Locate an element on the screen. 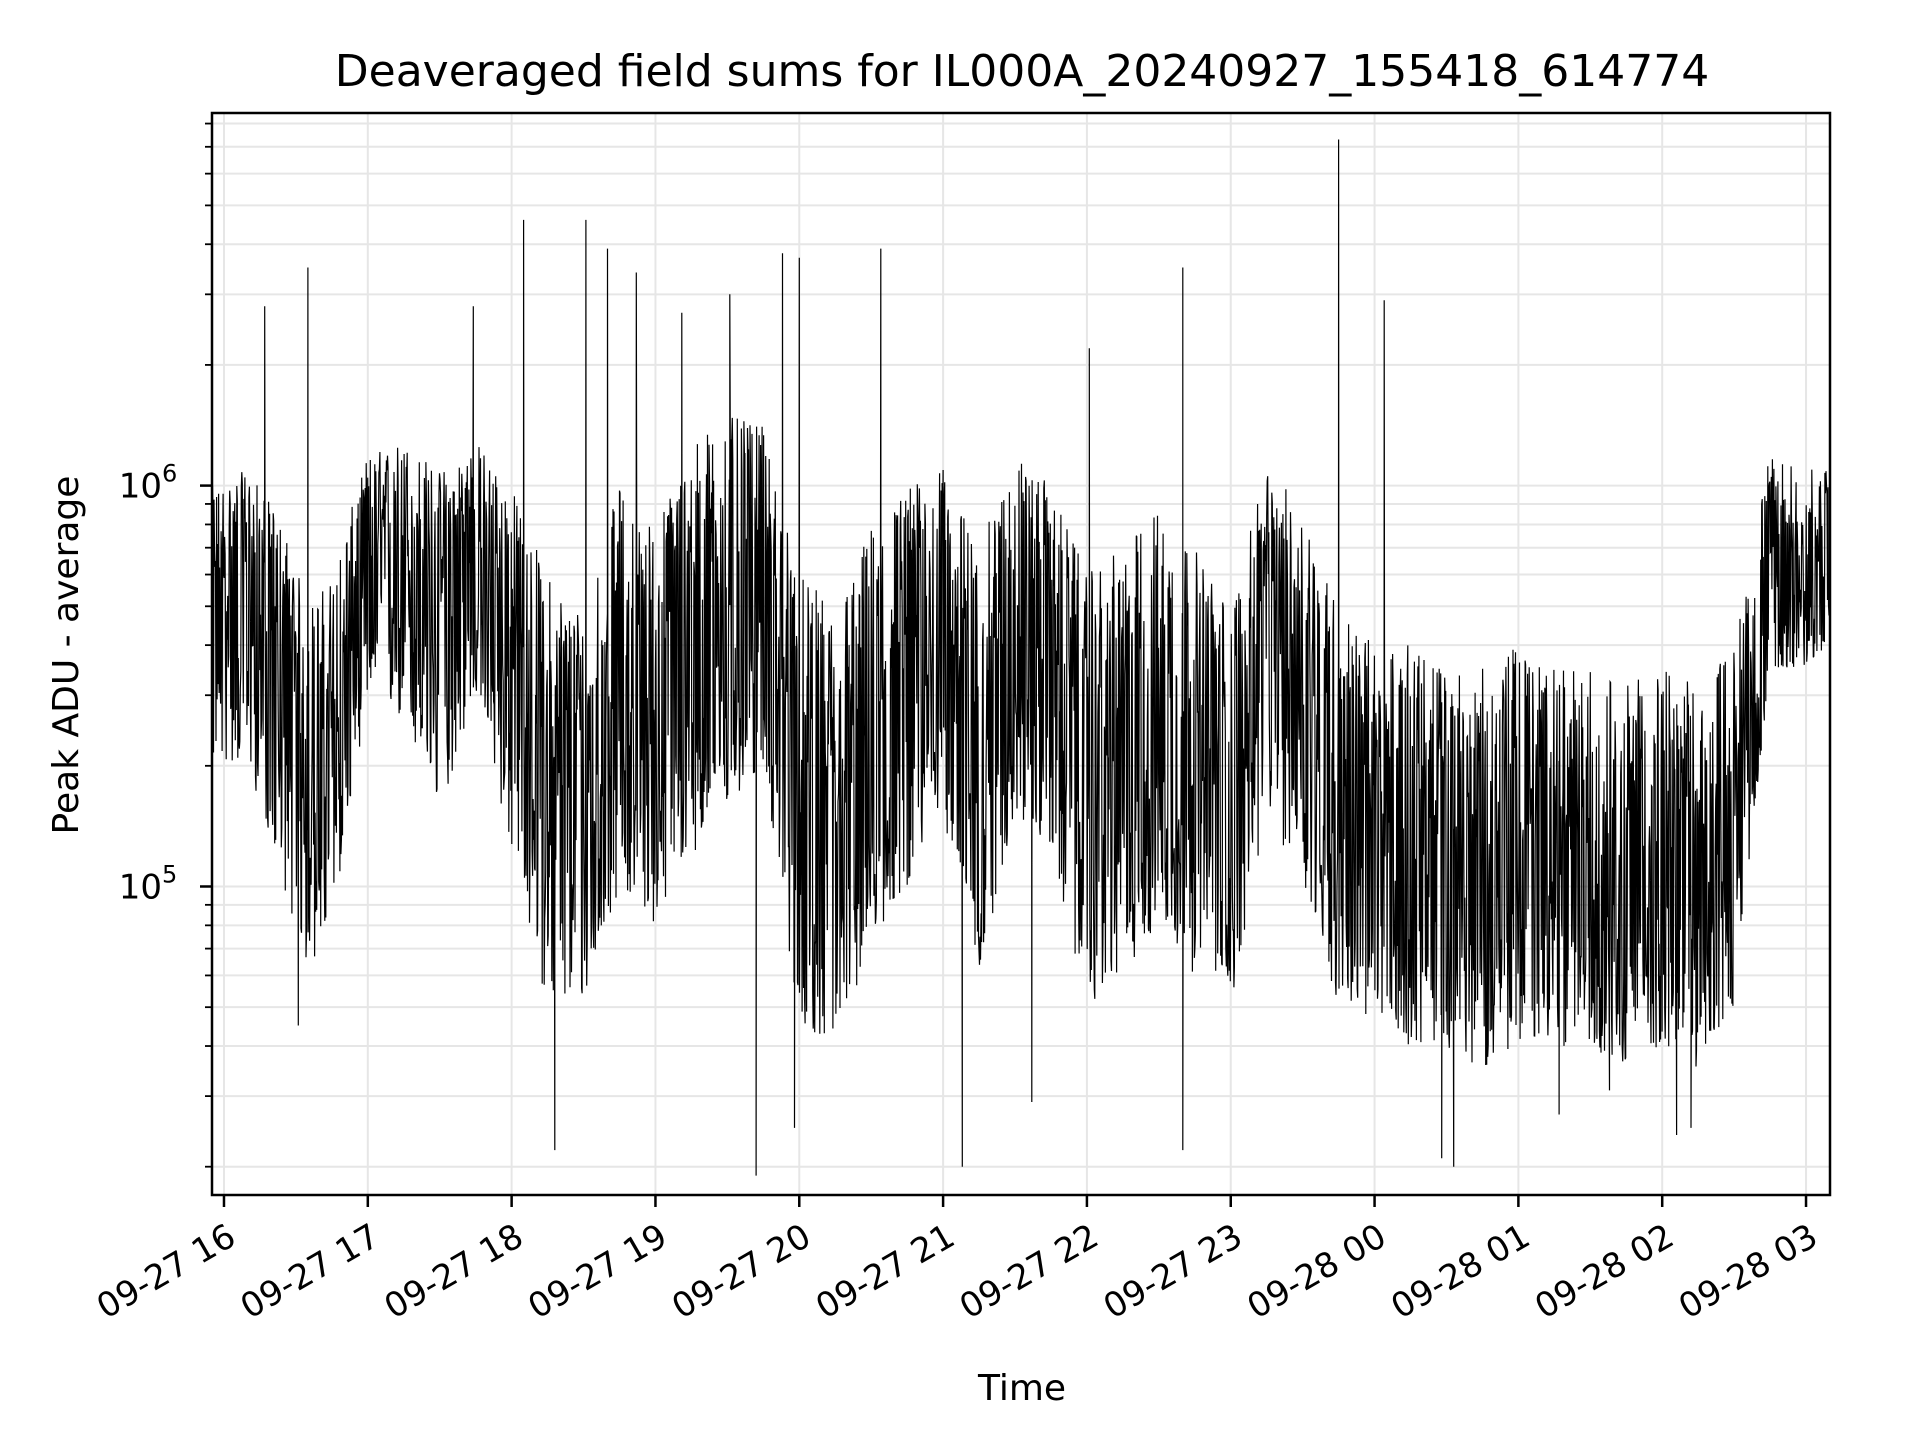  y-tick-label: 10⁶ is located at coordinates (148, 483).